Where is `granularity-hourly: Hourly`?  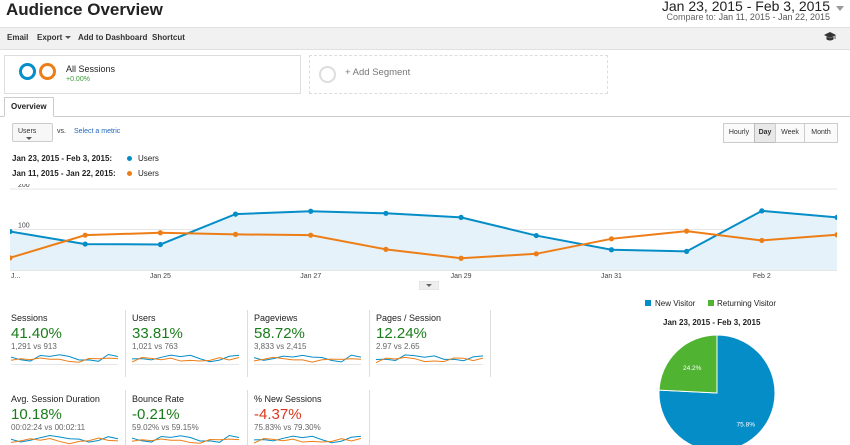 granularity-hourly: Hourly is located at coordinates (739, 133).